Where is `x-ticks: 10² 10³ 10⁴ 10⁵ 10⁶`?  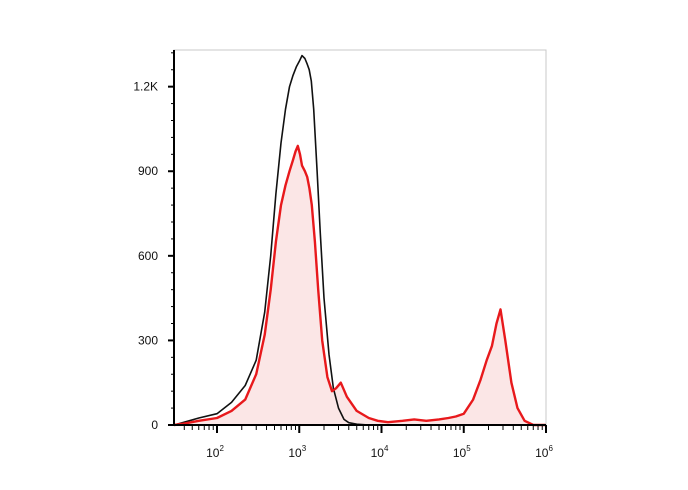
x-ticks: 10² 10³ 10⁴ 10⁵ 10⁶ is located at coordinates (368, 442).